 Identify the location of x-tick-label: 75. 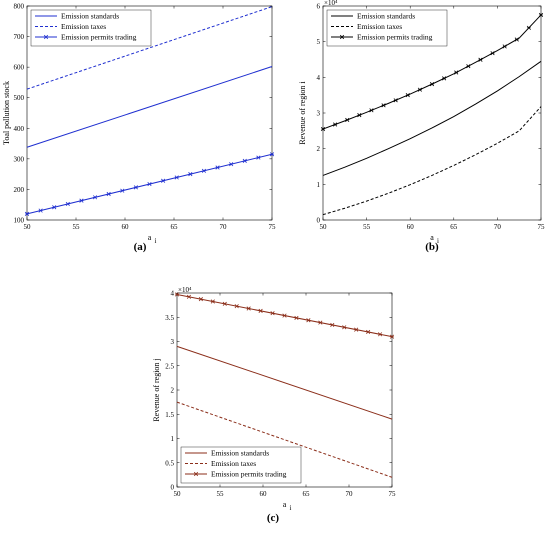
(273, 227).